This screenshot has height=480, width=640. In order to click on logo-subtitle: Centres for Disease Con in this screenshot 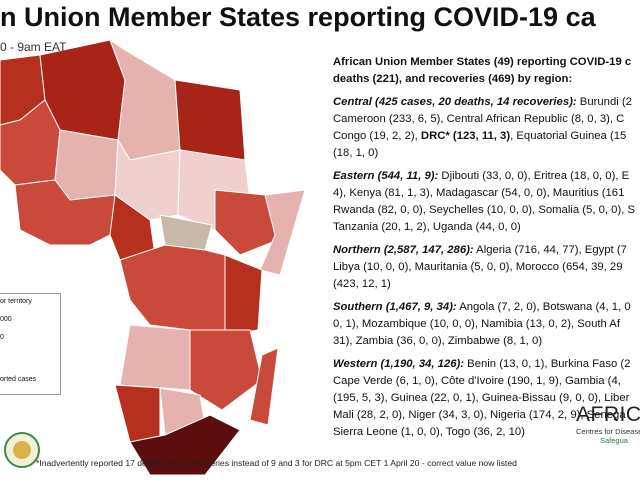, I will do `click(608, 431)`.